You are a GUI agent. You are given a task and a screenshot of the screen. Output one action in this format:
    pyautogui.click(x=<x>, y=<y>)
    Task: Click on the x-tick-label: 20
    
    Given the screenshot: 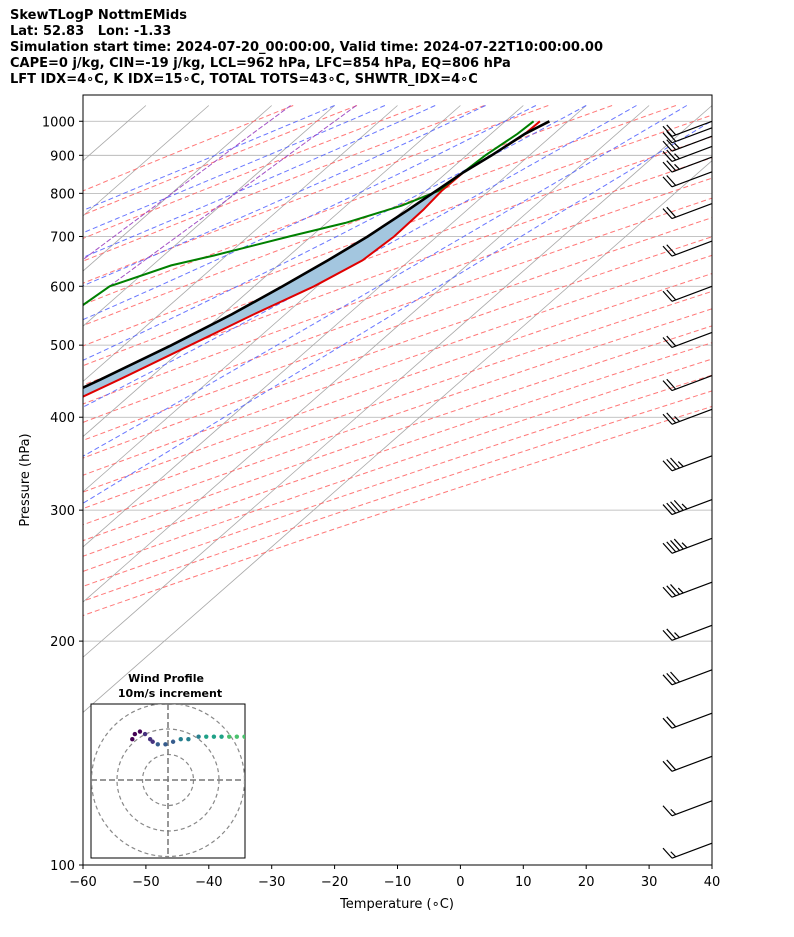 What is the action you would take?
    pyautogui.click(x=586, y=882)
    